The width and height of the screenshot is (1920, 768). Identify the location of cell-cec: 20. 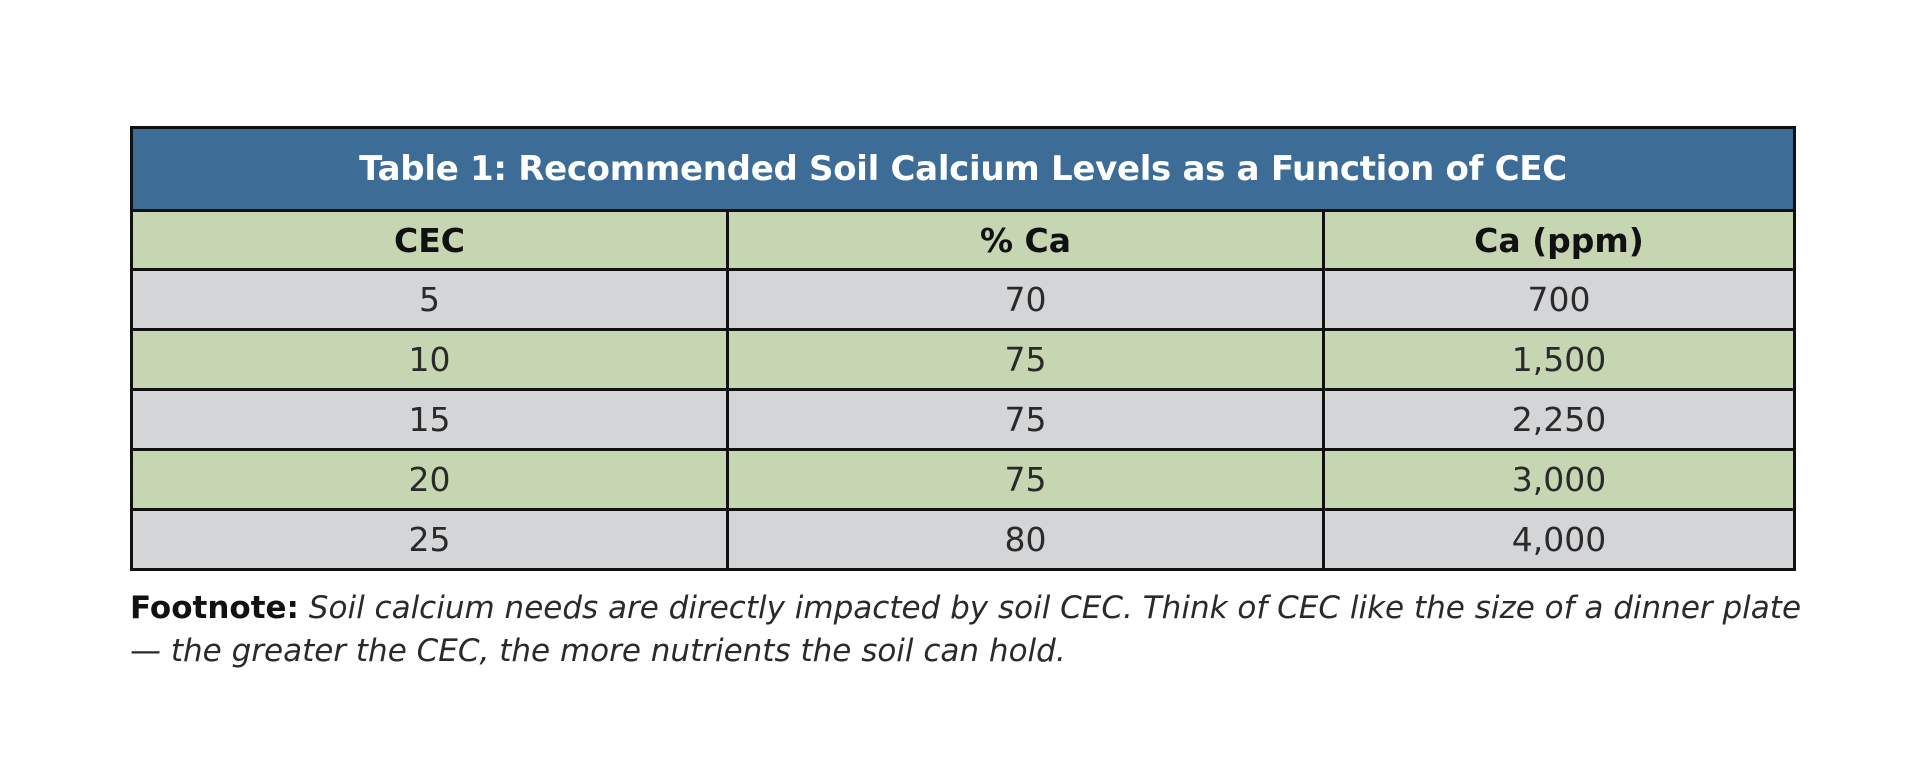
(429, 479).